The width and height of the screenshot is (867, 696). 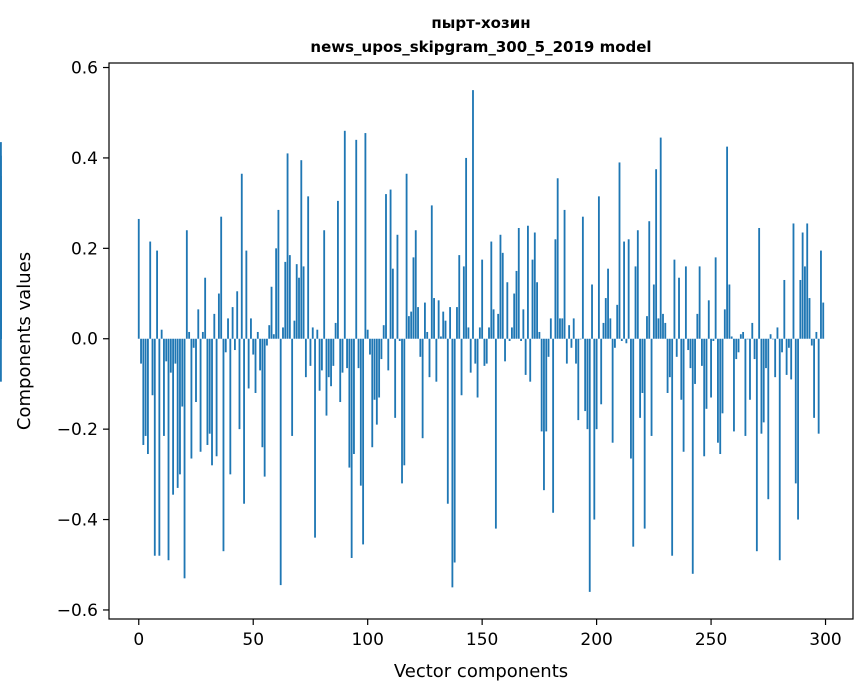 I want to click on y-tick-label: 0.0, so click(x=84, y=340).